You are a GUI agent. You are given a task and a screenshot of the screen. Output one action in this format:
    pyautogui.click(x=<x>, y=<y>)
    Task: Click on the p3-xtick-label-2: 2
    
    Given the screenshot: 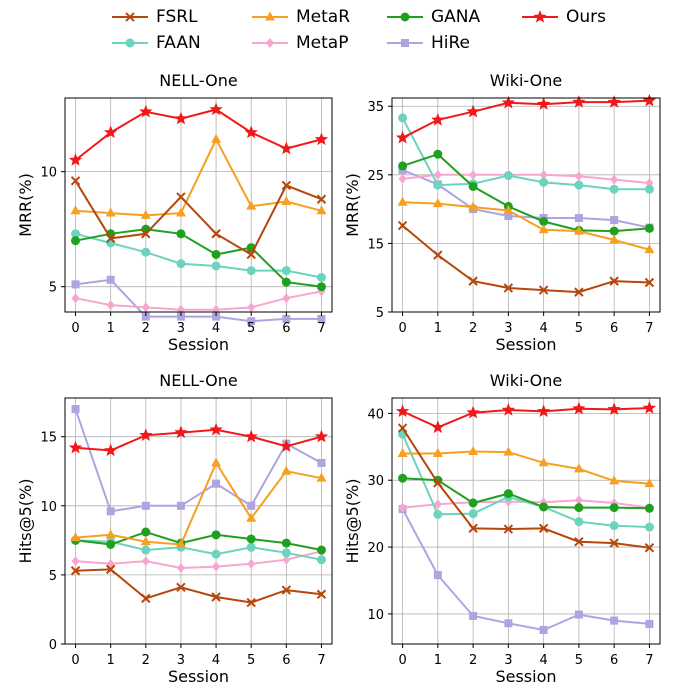 What is the action you would take?
    pyautogui.click(x=473, y=660)
    